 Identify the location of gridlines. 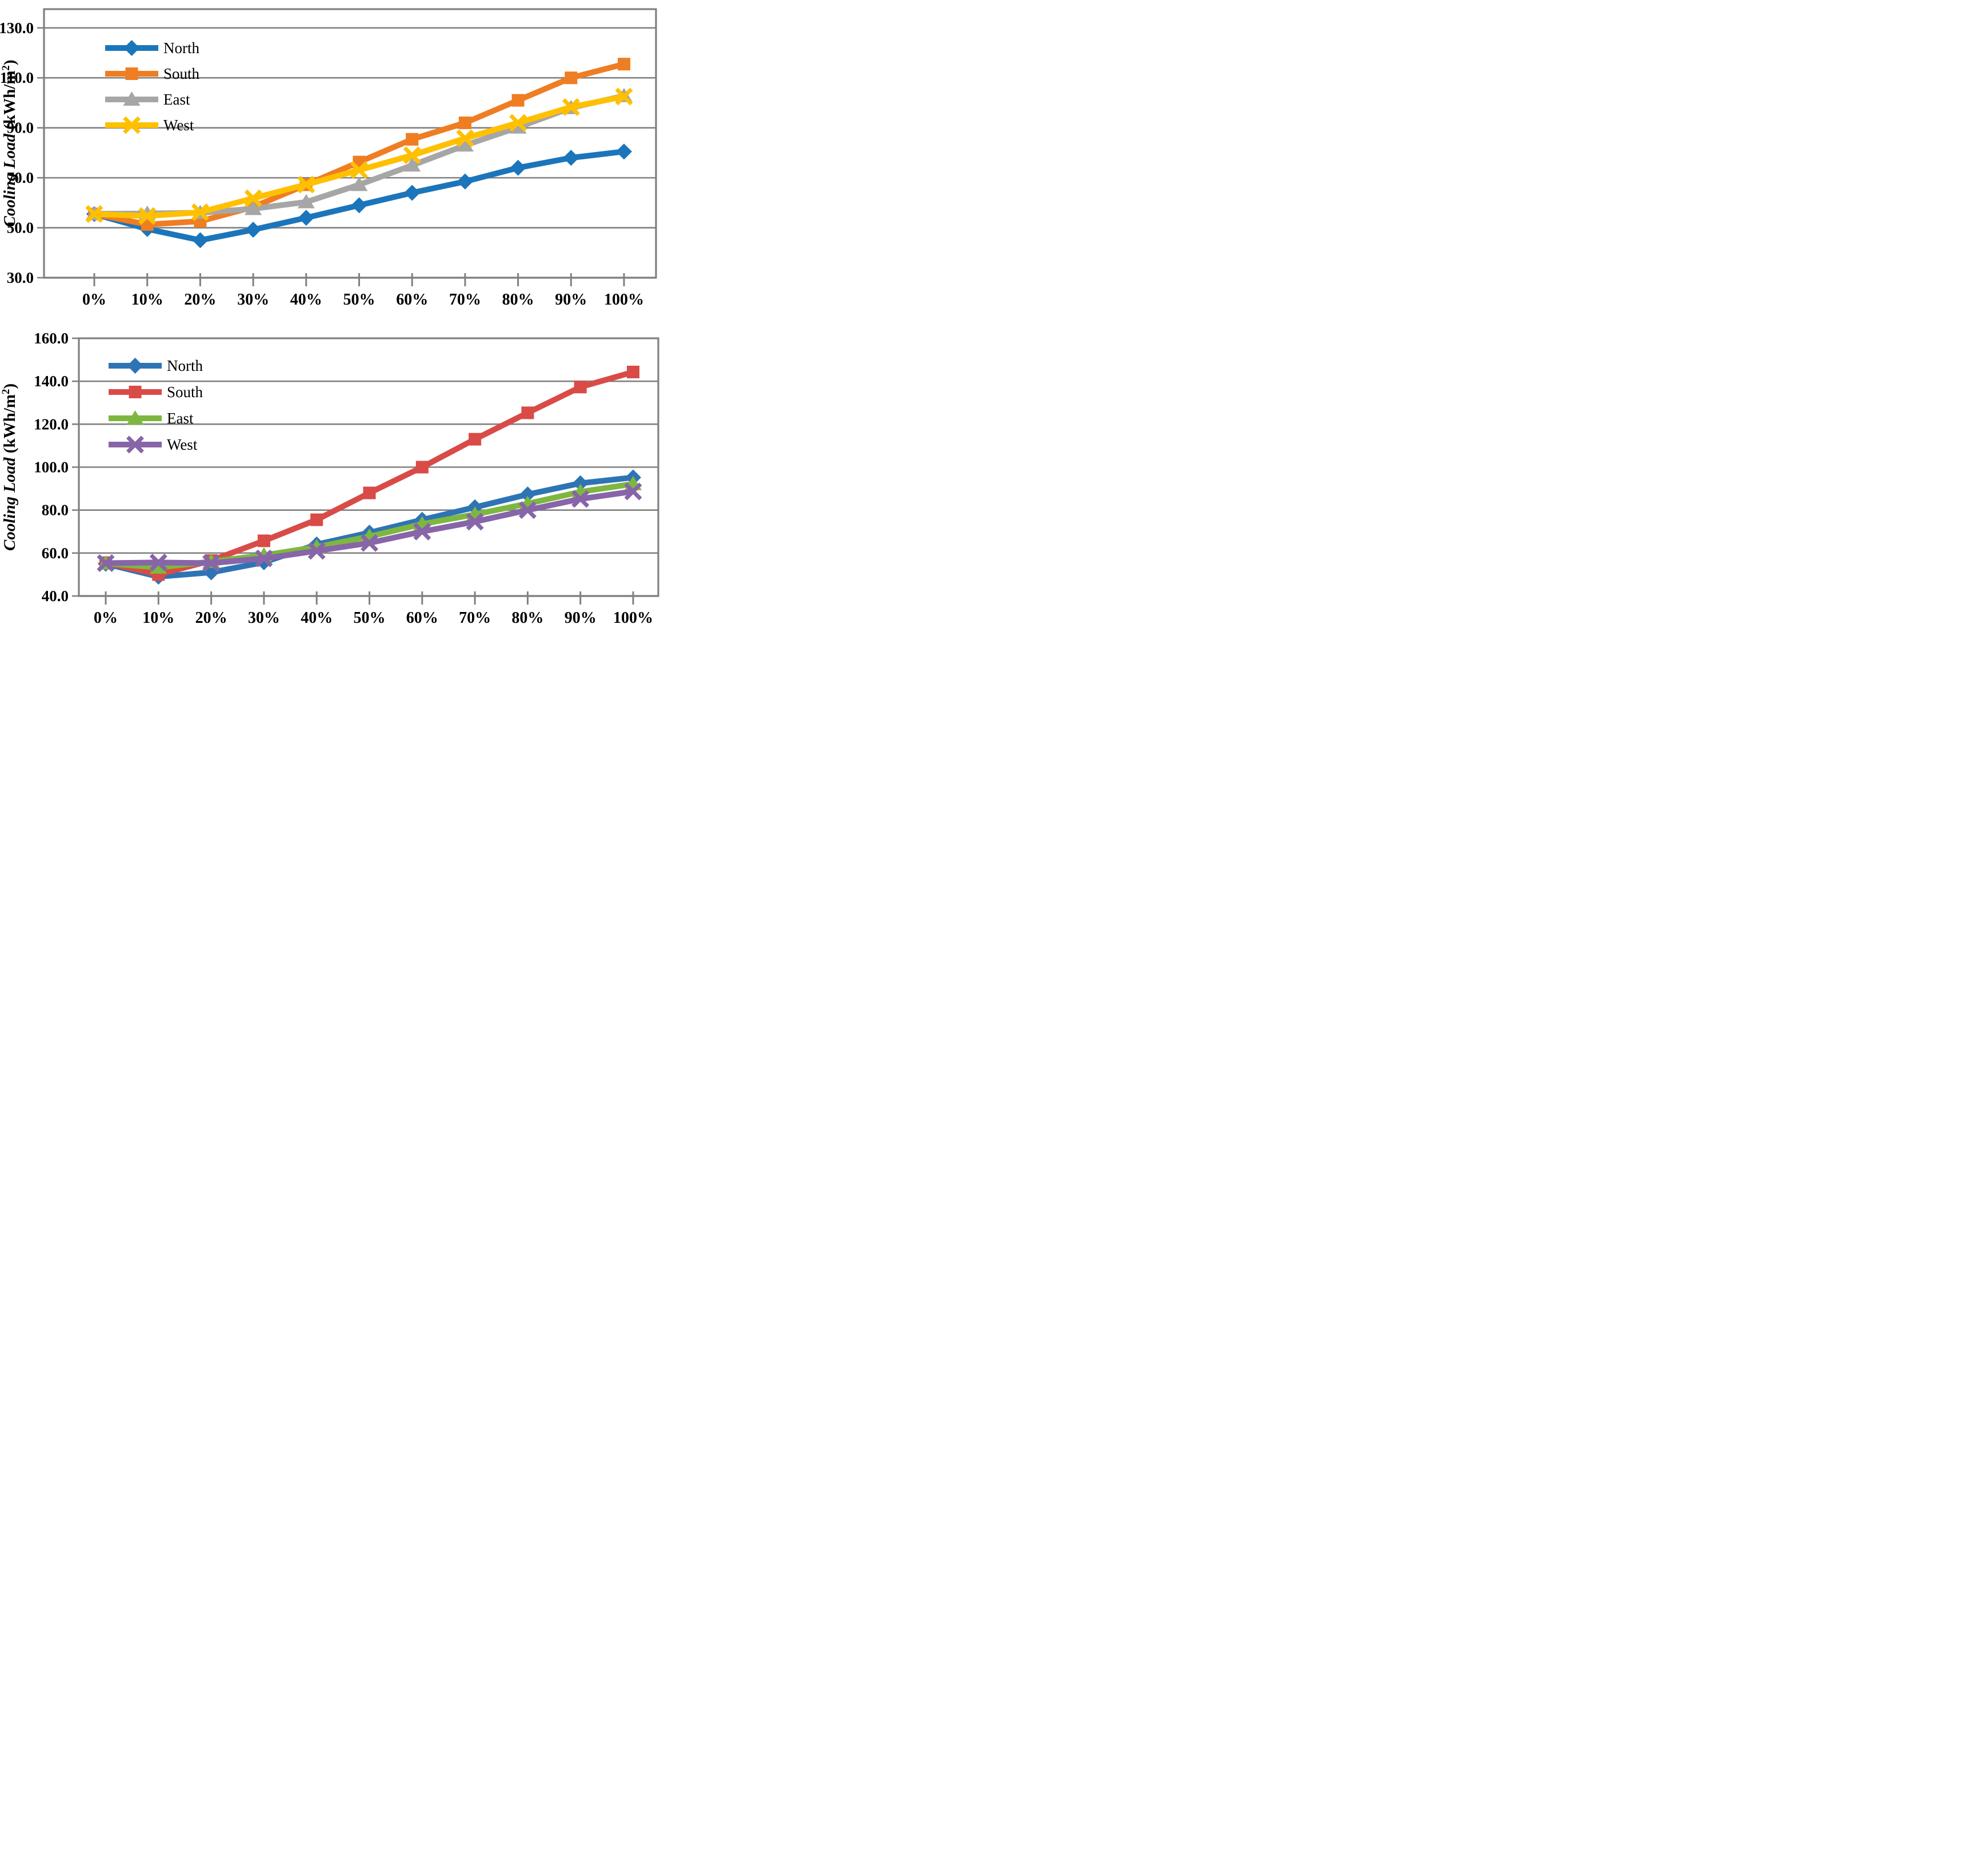
(346, 153).